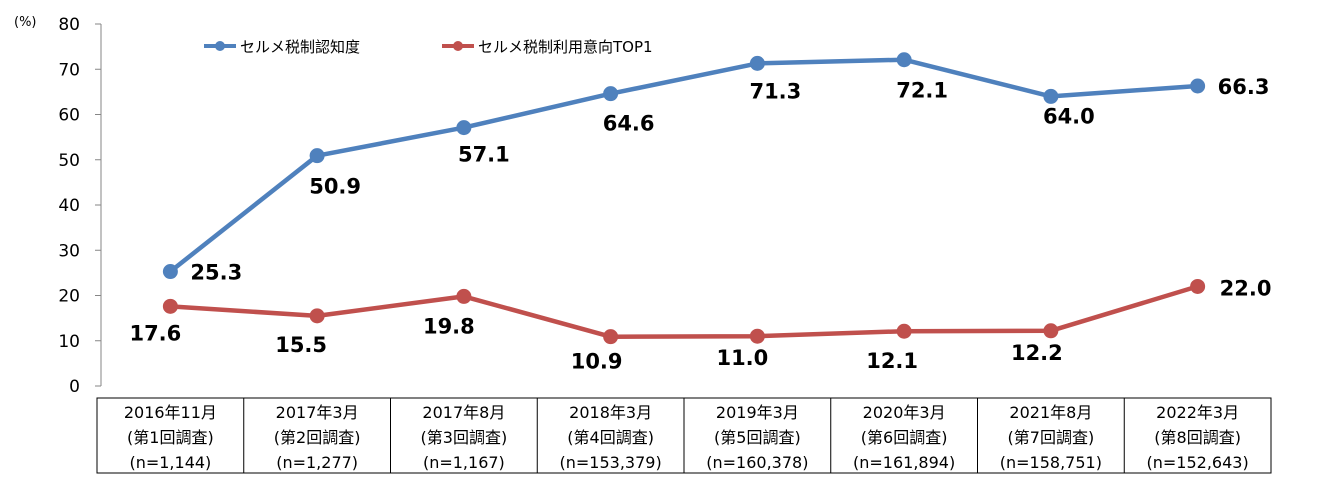  I want to click on series-line, so click(684, 311).